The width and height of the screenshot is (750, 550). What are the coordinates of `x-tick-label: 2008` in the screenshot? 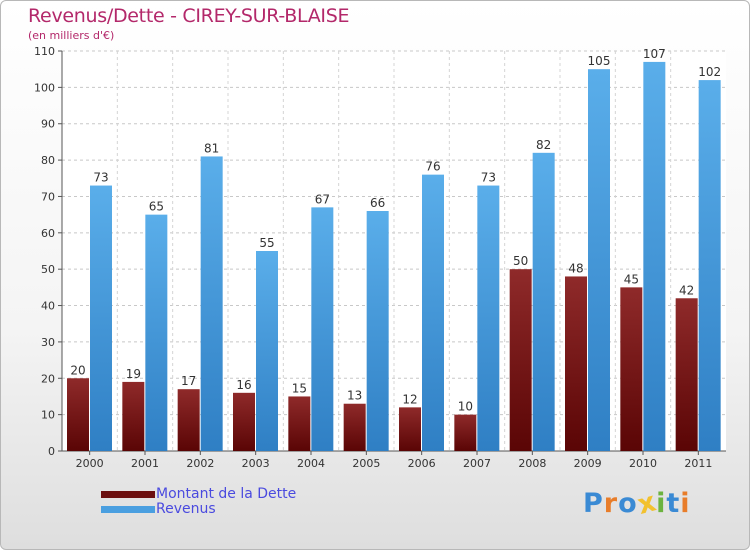 It's located at (532, 463).